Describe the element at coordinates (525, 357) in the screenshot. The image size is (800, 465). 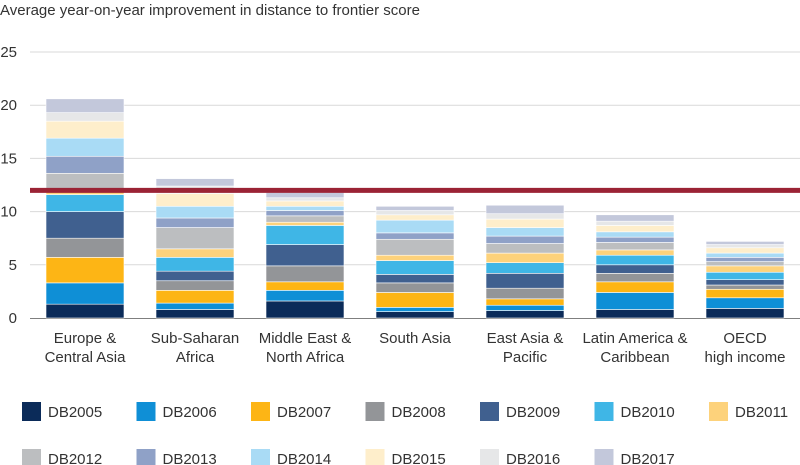
I see `category-label: Pacific` at that location.